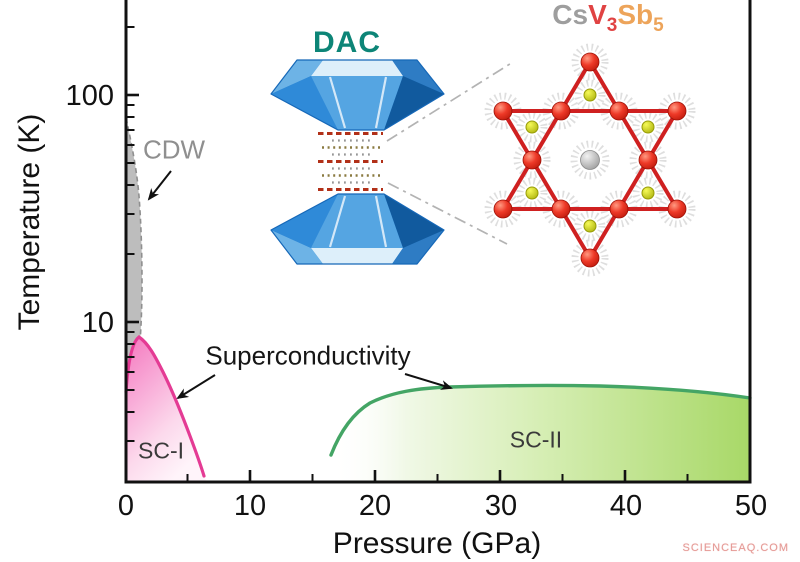  I want to click on sc2-tc-curve, so click(540, 420).